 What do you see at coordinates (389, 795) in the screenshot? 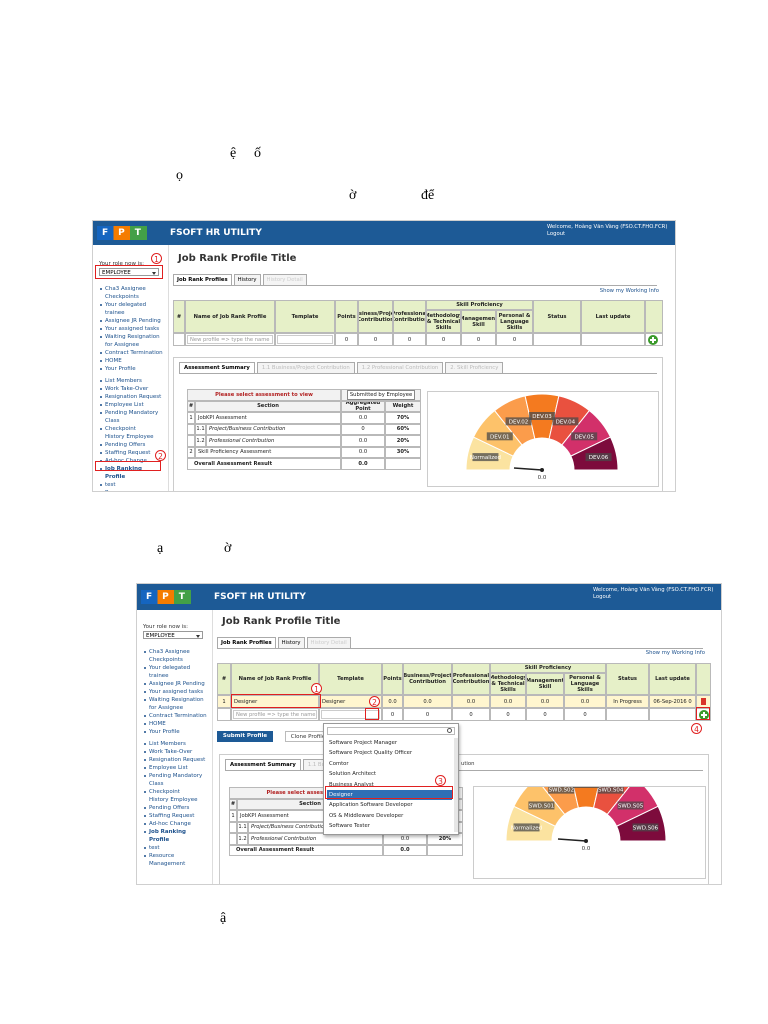
I see `dropdown-option: Designer` at bounding box center [389, 795].